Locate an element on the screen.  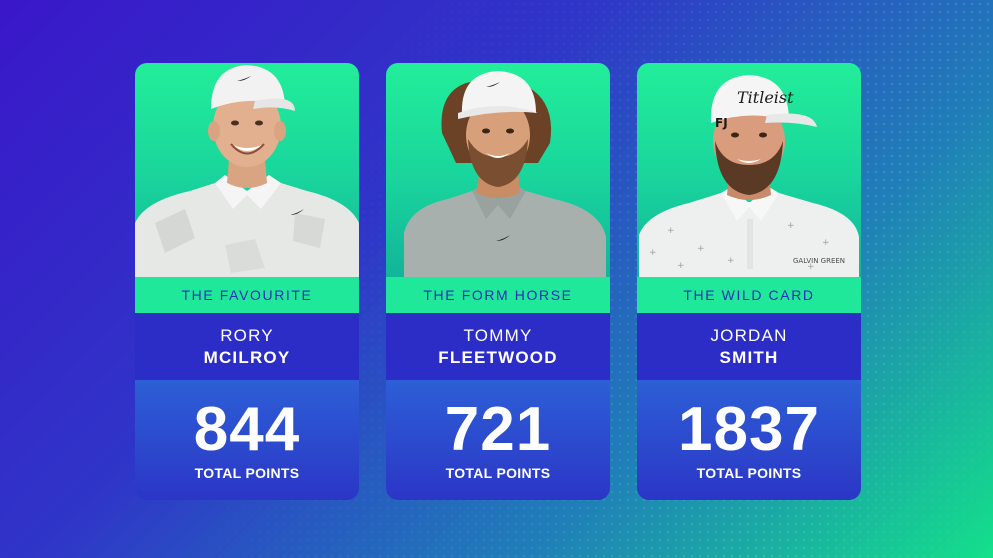
points-value: 721 is located at coordinates (498, 429).